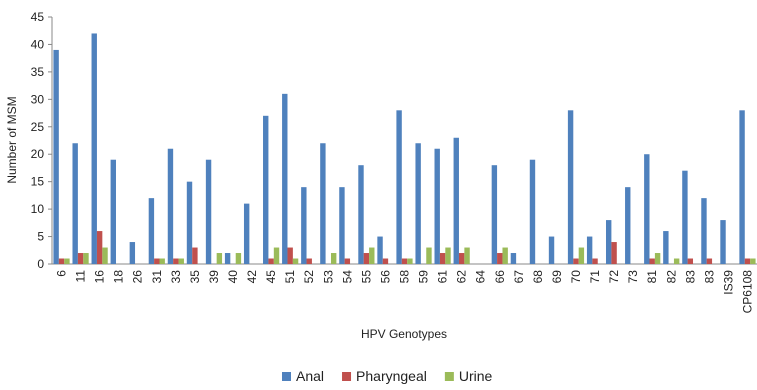 The image size is (757, 390). I want to click on x-axis-title: HPV Genotypes, so click(404, 334).